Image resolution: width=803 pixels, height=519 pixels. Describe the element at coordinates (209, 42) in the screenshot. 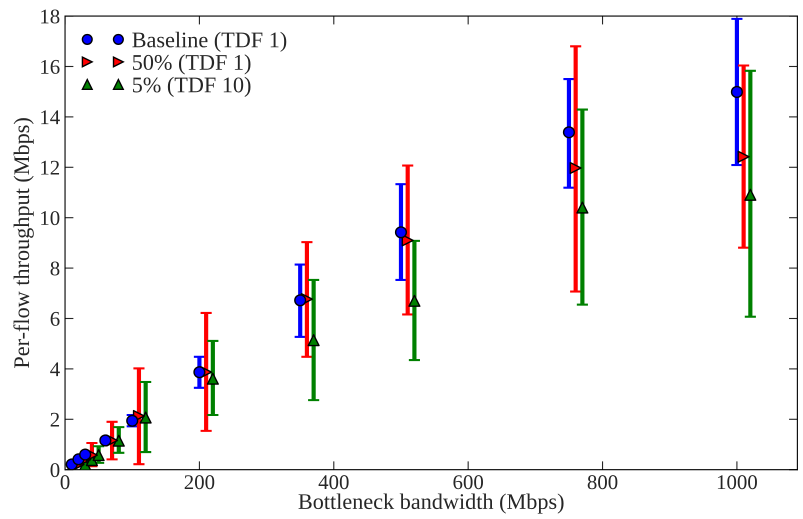

I see `legend-label: Baseline (TDF 1)` at that location.